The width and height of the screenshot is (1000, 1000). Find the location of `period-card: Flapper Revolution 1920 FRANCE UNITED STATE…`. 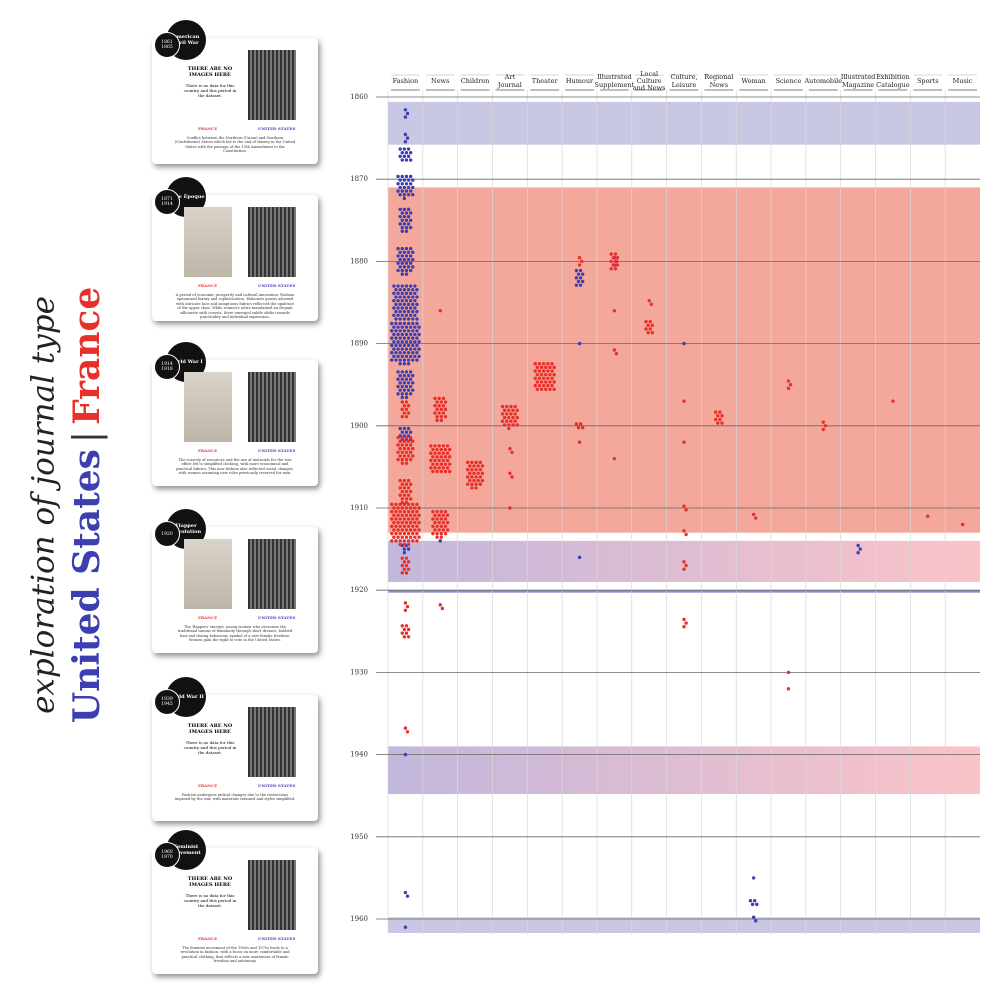

period-card: Flapper Revolution 1920 FRANCE UNITED STATE… is located at coordinates (235, 581).